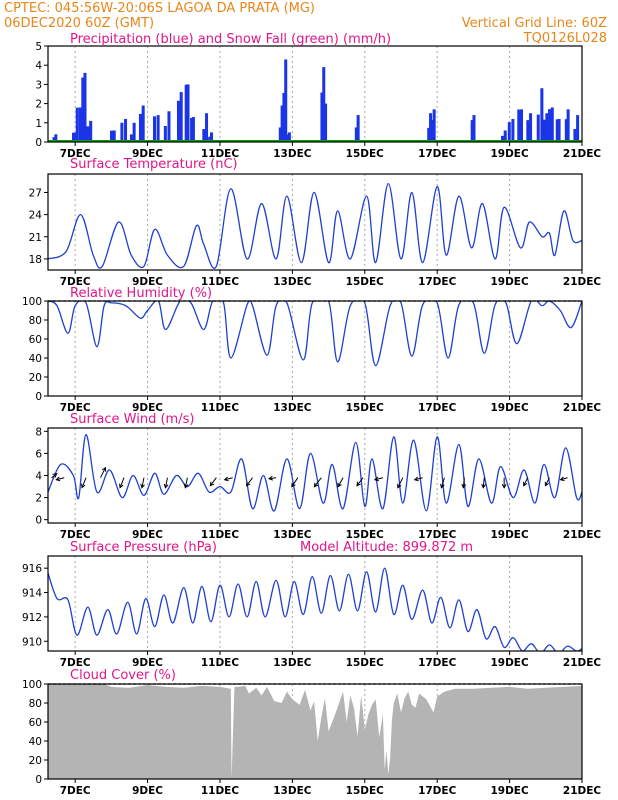  Describe the element at coordinates (147, 408) in the screenshot. I see `x-tick-label: 9DEC` at that location.